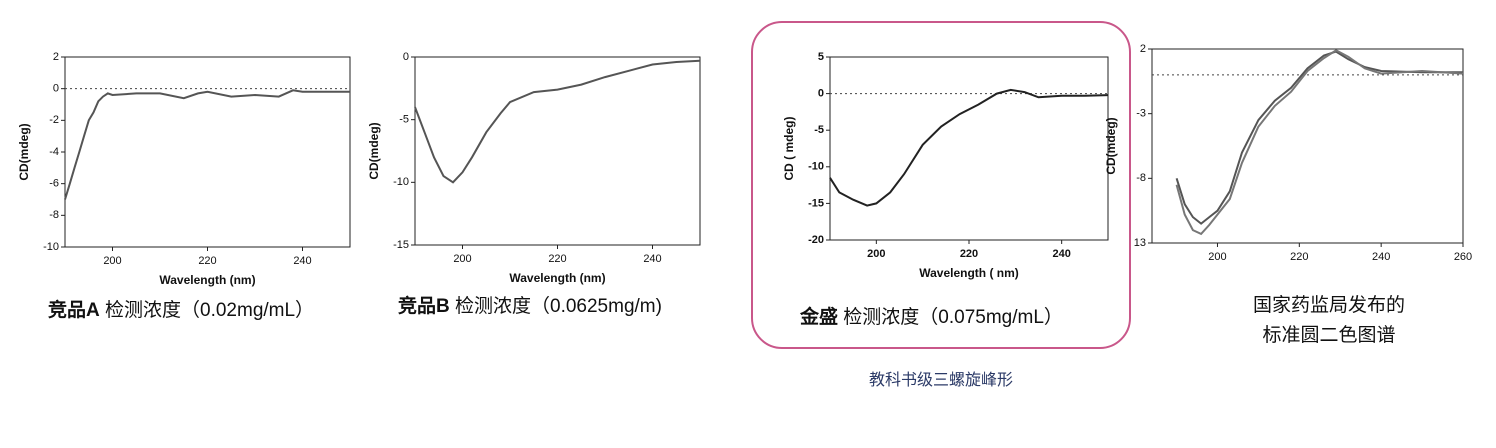 This screenshot has width=1496, height=448. I want to click on y-tick-label: -6, so click(54, 184).